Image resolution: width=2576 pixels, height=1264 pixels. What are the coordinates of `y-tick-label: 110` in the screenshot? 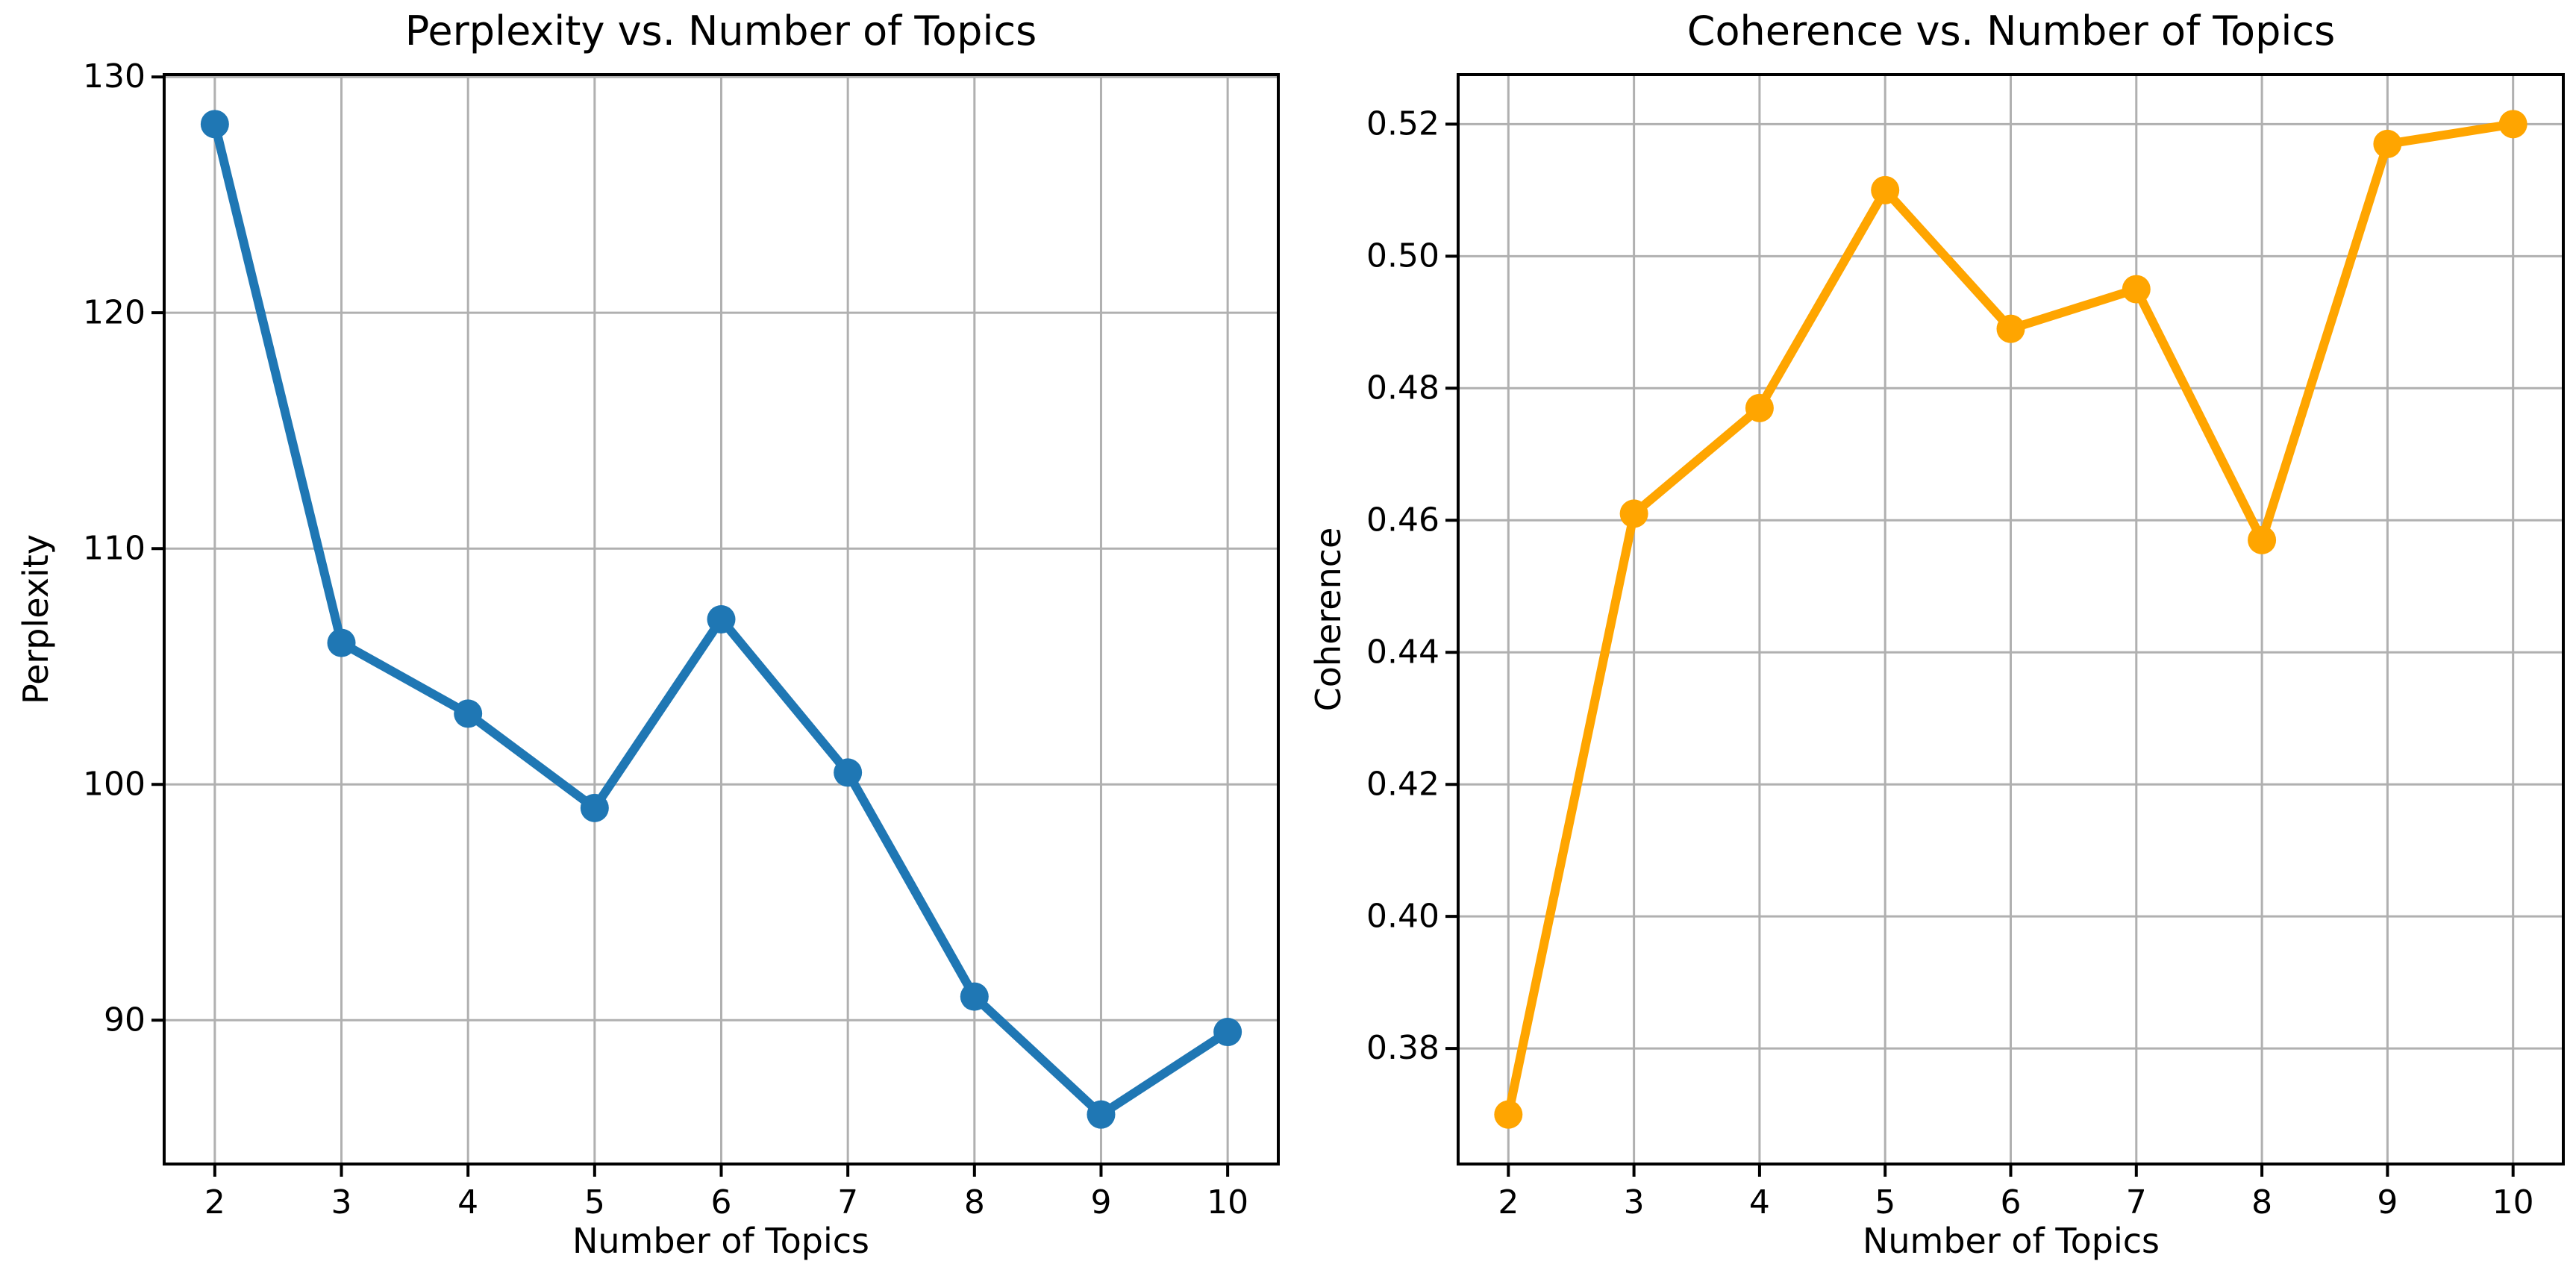 It's located at (114, 548).